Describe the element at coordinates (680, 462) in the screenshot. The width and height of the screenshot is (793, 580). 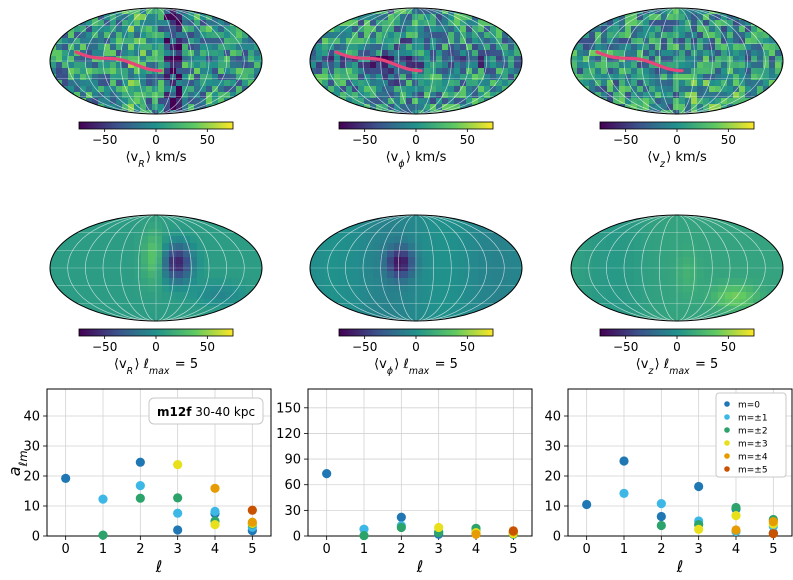
I see `axes-frame` at that location.